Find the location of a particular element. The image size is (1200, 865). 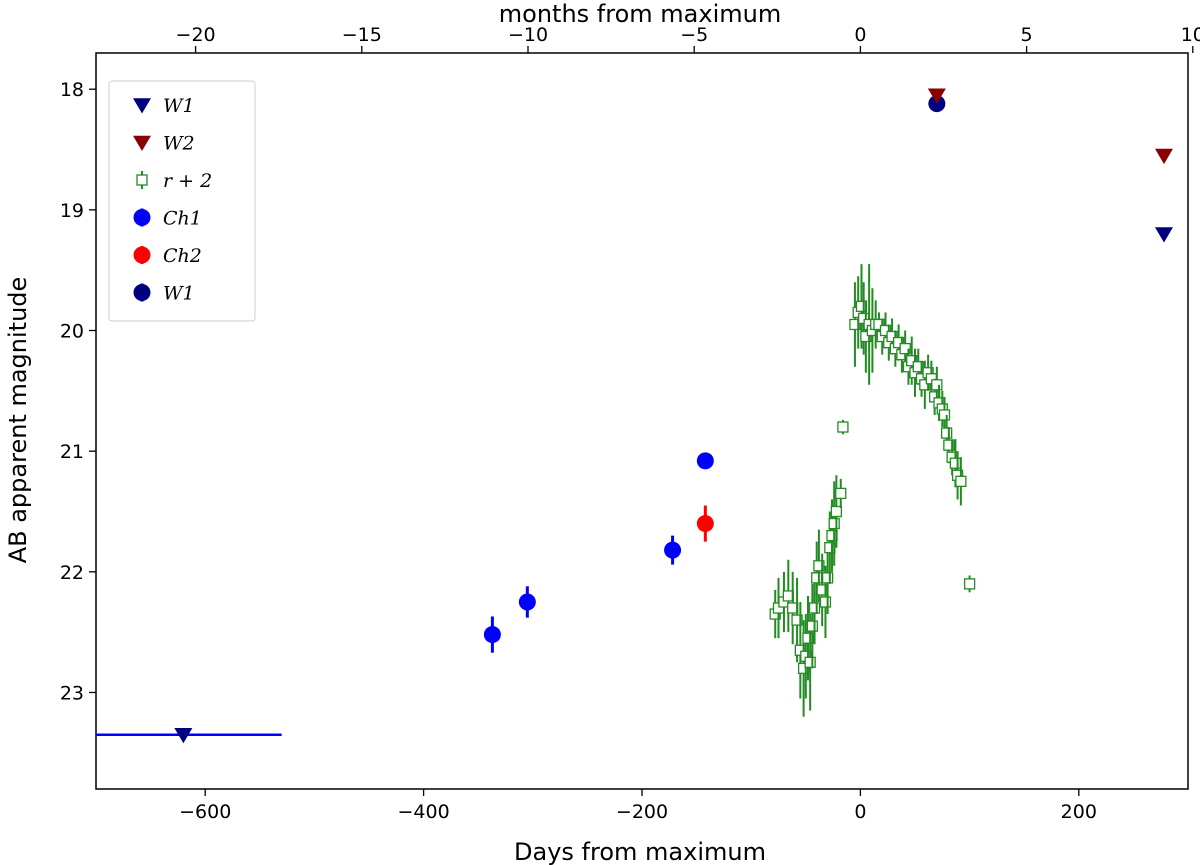

y-tick-label: 18 is located at coordinates (72, 90).